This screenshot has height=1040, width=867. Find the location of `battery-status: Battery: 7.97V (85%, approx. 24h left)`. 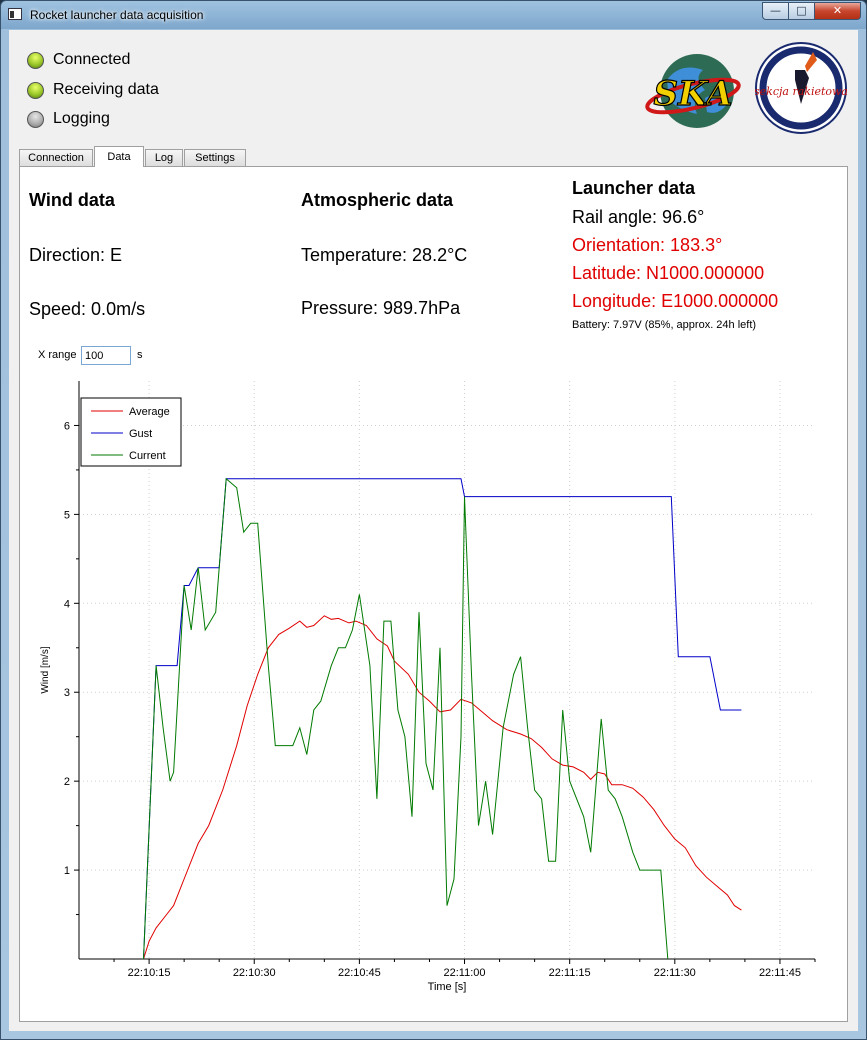

battery-status: Battery: 7.97V (85%, approx. 24h left) is located at coordinates (664, 325).